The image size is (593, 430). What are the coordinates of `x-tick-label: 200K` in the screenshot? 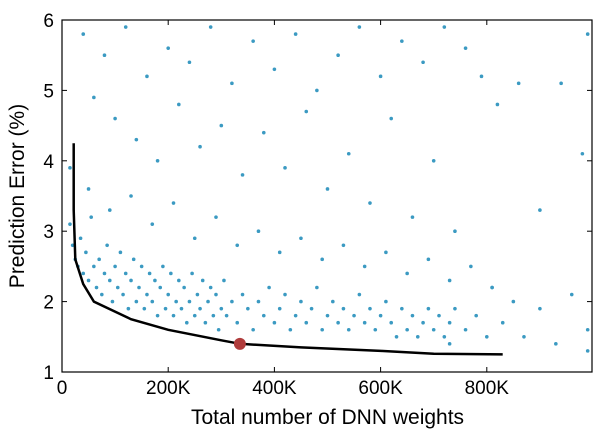 It's located at (168, 388).